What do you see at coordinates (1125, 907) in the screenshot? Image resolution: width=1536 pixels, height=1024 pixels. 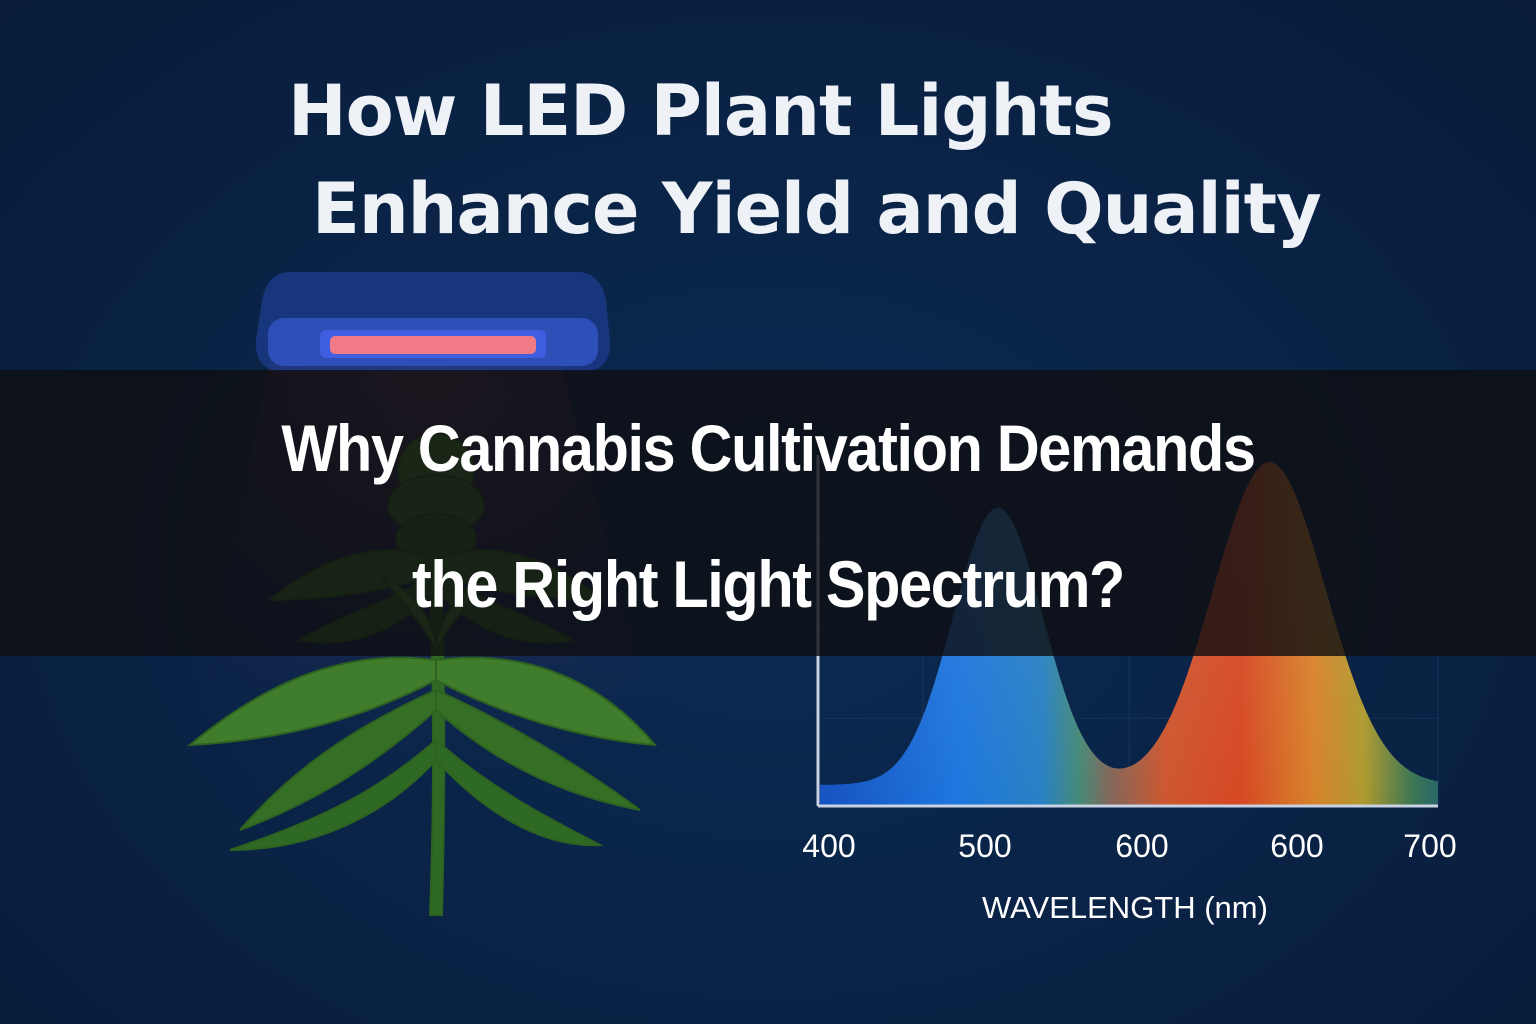 I see `x-axis-label: WAVELENGTH (nm)` at bounding box center [1125, 907].